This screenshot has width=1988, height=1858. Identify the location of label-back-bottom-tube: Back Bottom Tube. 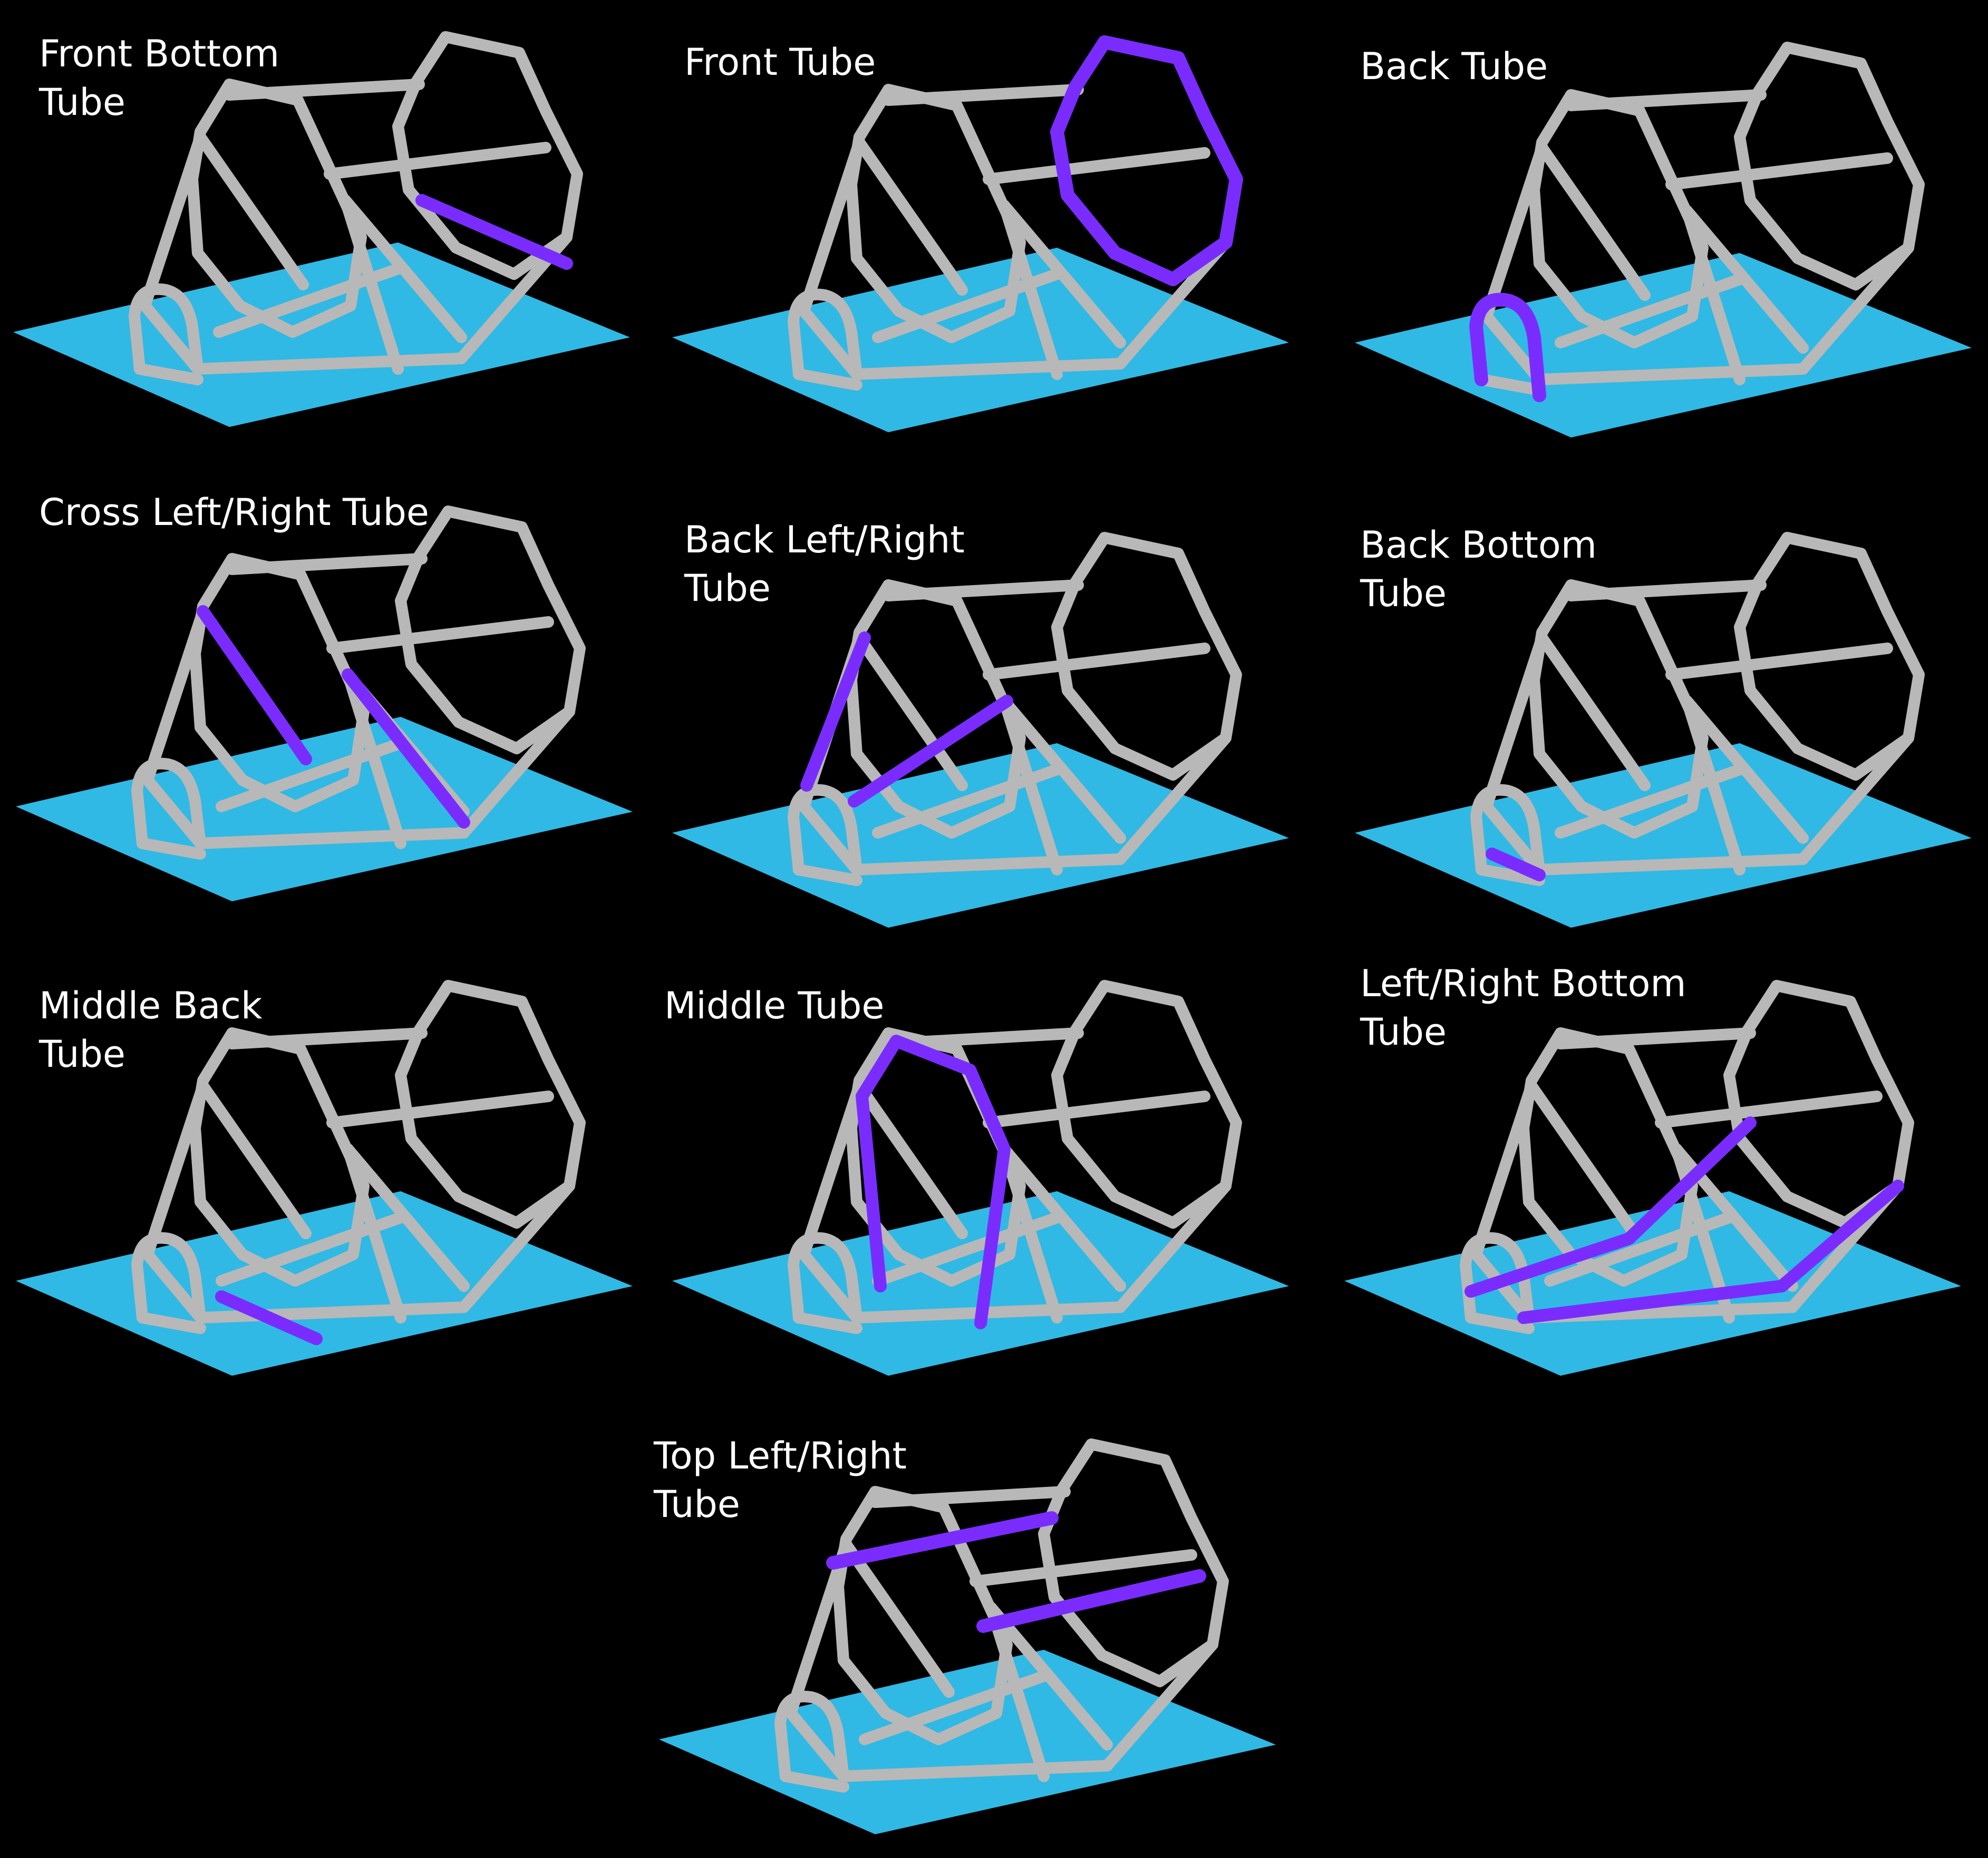
(1508, 569).